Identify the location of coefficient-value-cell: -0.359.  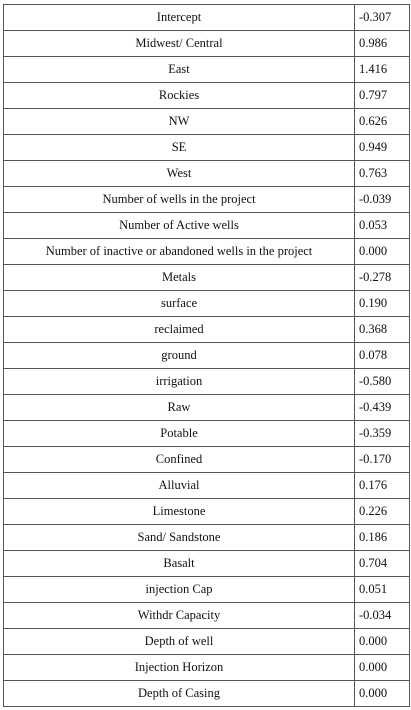
(382, 433).